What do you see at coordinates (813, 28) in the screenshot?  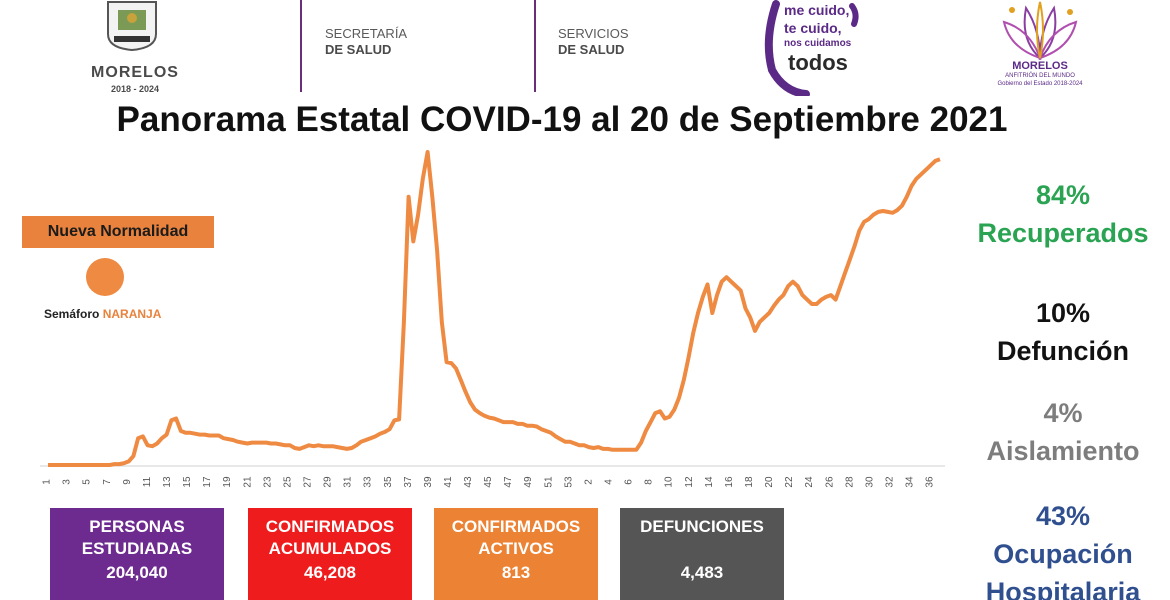 I see `campaign-line2: te cuido,` at bounding box center [813, 28].